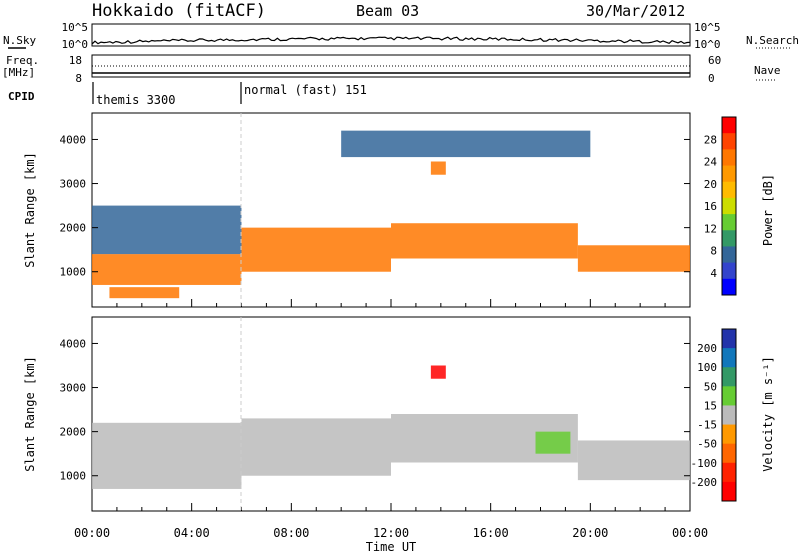  What do you see at coordinates (78, 78) in the screenshot?
I see `freq-tick-bottom: 8` at bounding box center [78, 78].